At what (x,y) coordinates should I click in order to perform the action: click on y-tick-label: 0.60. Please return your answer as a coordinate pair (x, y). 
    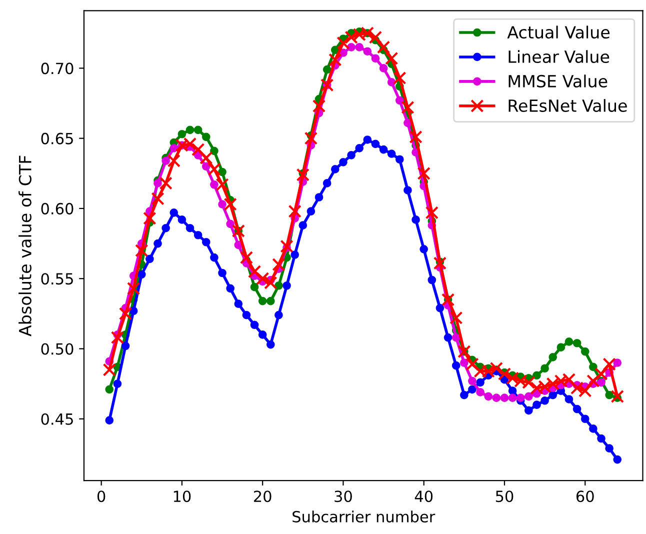
    Looking at the image, I should click on (57, 208).